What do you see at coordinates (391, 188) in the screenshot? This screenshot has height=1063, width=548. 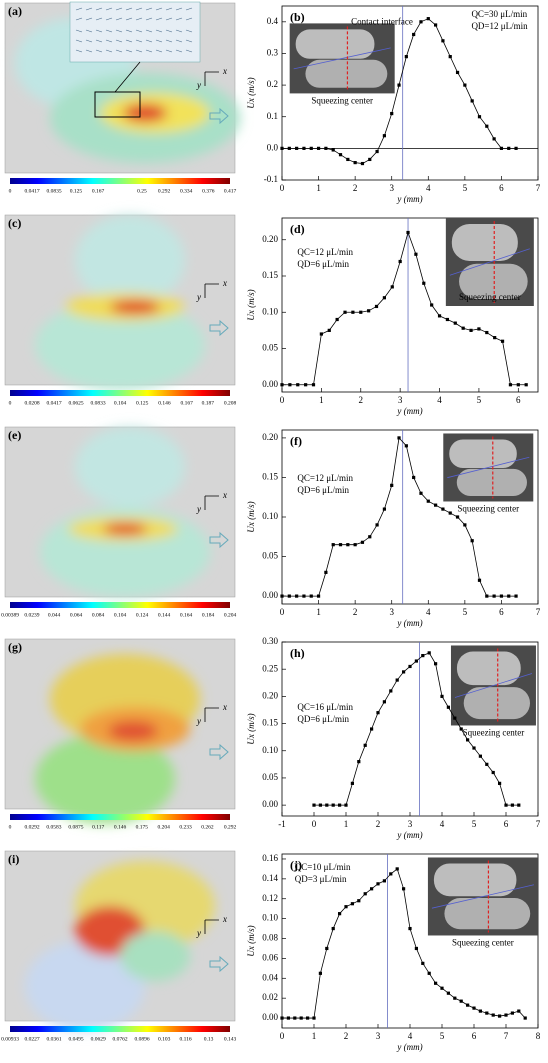 I see `x-tick-label: 3` at bounding box center [391, 188].